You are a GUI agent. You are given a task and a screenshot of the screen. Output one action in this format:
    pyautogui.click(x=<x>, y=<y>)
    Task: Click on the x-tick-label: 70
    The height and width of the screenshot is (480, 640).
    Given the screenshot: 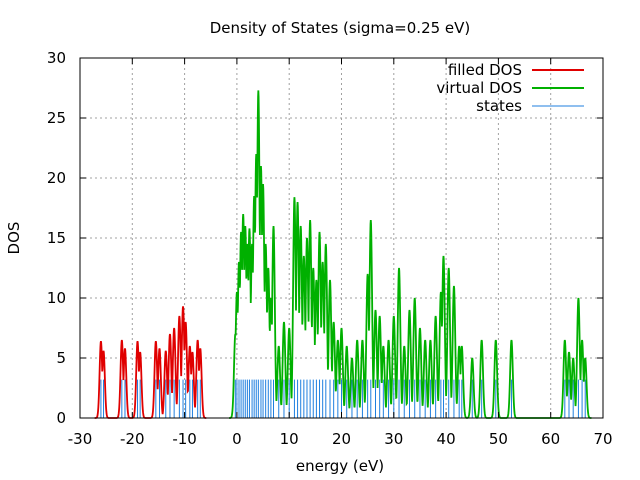 What is the action you would take?
    pyautogui.click(x=602, y=439)
    